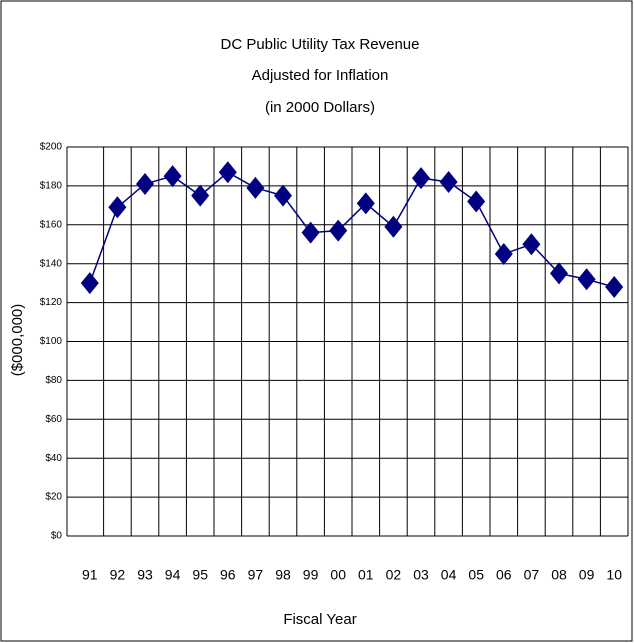 The height and width of the screenshot is (643, 634). What do you see at coordinates (145, 575) in the screenshot?
I see `x-tick-label: 93` at bounding box center [145, 575].